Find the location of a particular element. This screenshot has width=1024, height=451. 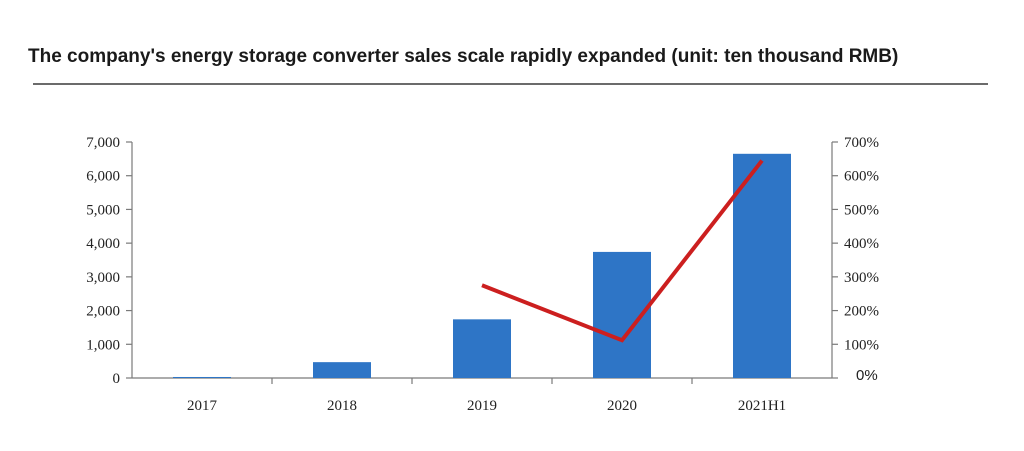

right-y-tick-label: 500% is located at coordinates (861, 210).